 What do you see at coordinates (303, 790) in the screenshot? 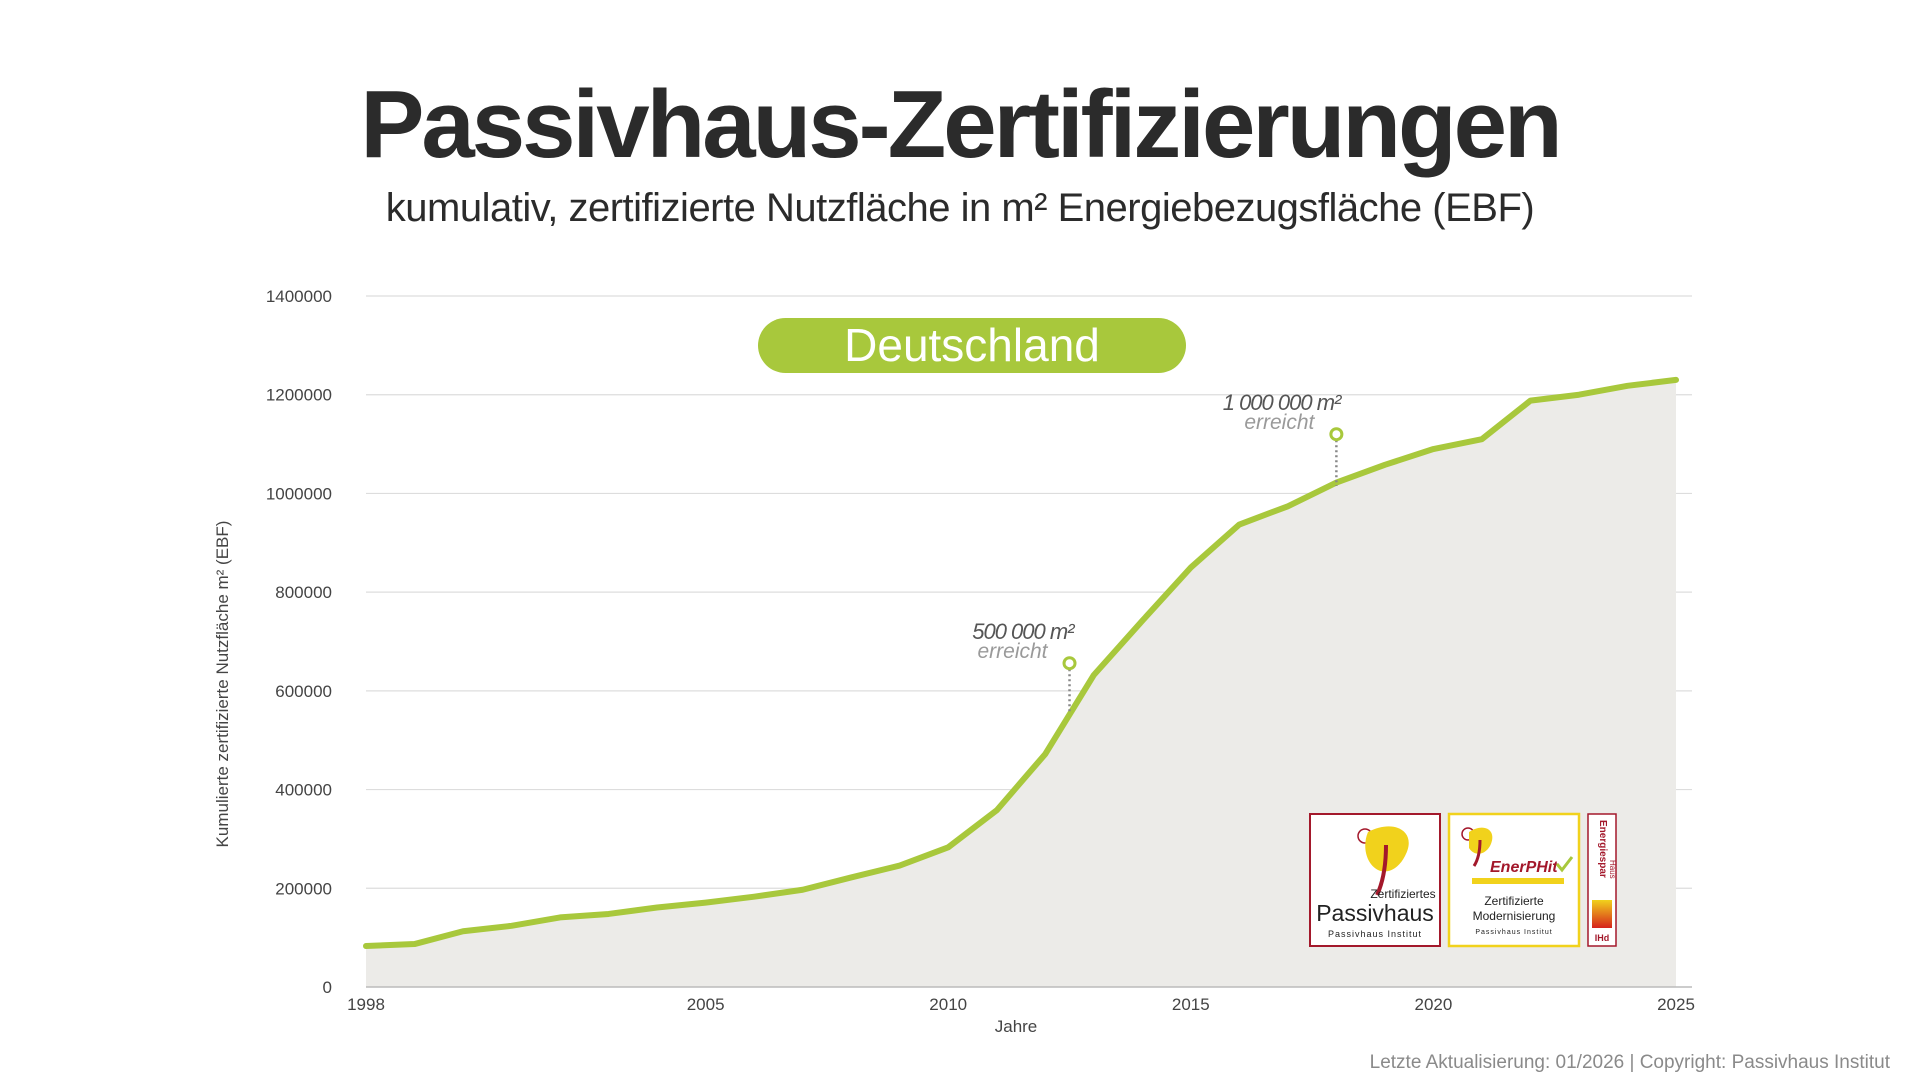
I see `y-tick-label: 400000` at bounding box center [303, 790].